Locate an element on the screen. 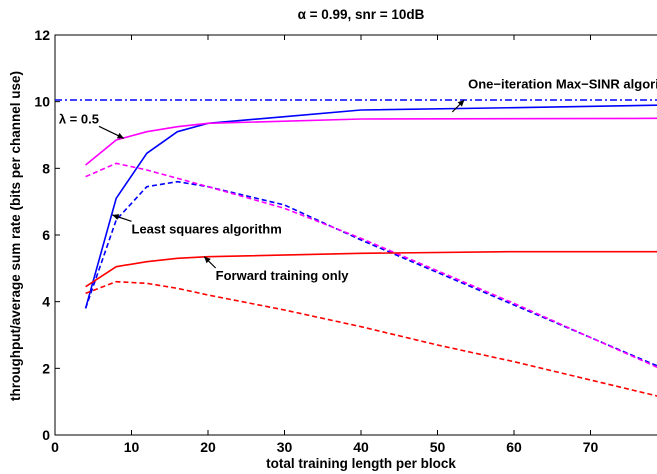 The width and height of the screenshot is (657, 474). x-tick-label: 50 is located at coordinates (438, 447).